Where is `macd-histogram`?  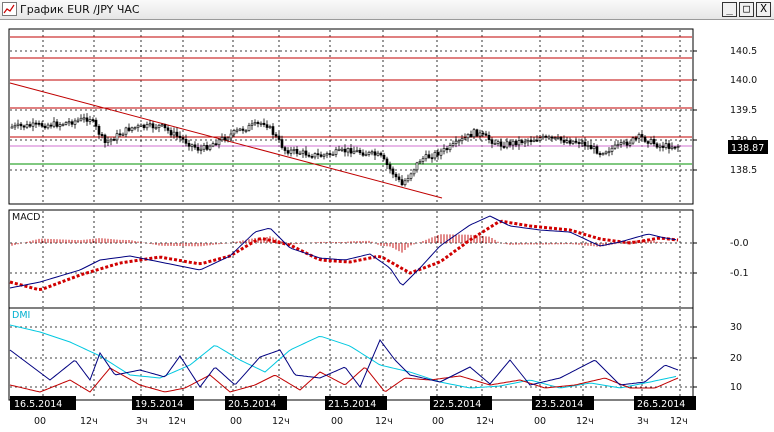
macd-histogram is located at coordinates (343, 243).